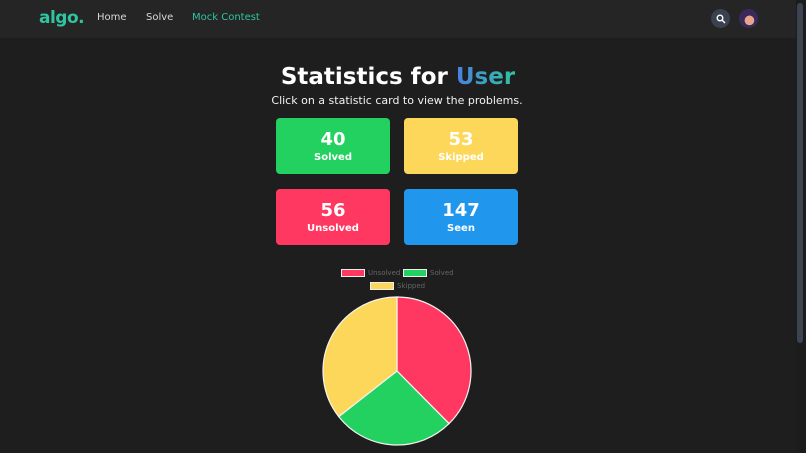 This screenshot has width=806, height=453. Describe the element at coordinates (748, 18) in the screenshot. I see `avatar` at that location.